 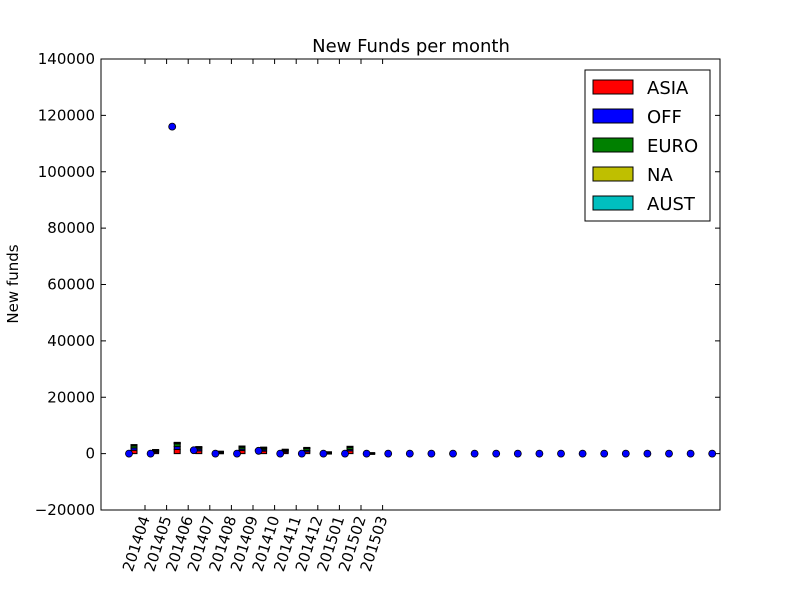 What do you see at coordinates (90, 454) in the screenshot?
I see `y-tick-label: 0` at bounding box center [90, 454].